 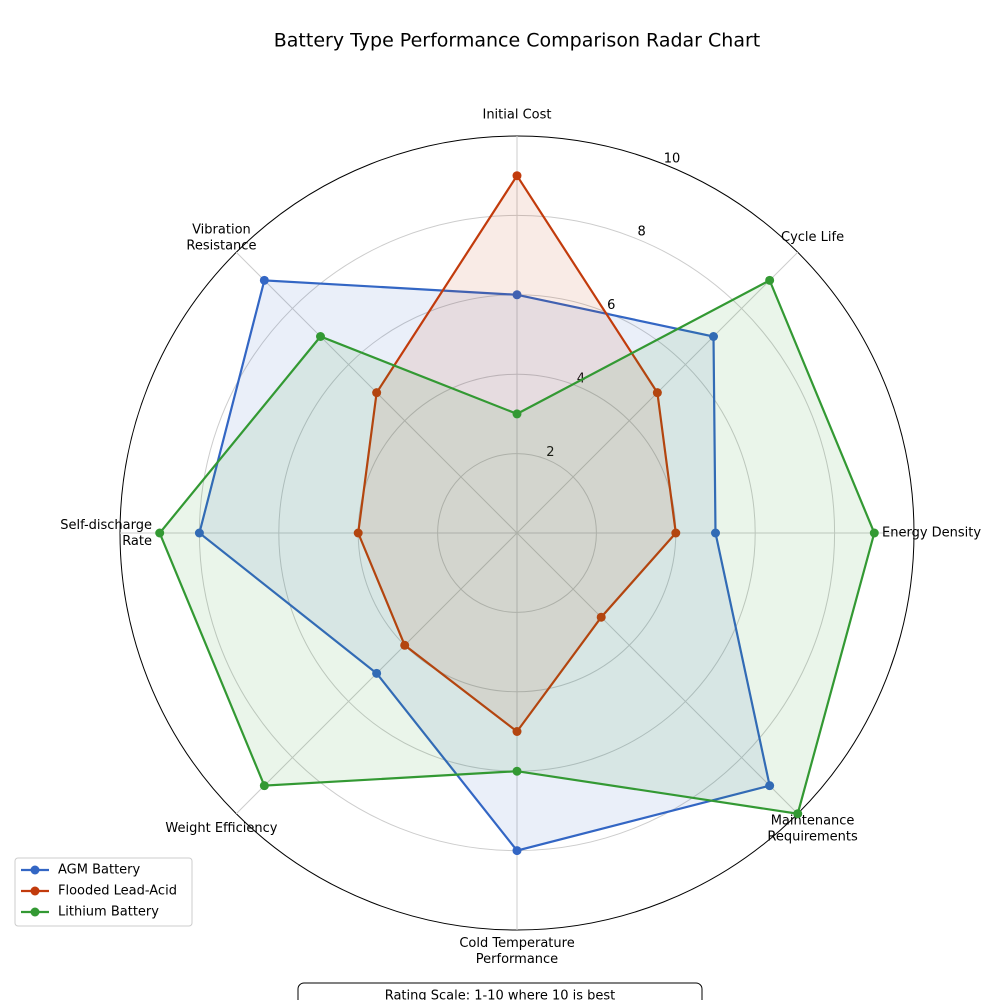 What do you see at coordinates (931, 533) in the screenshot?
I see `axis-label: Energy Density` at bounding box center [931, 533].